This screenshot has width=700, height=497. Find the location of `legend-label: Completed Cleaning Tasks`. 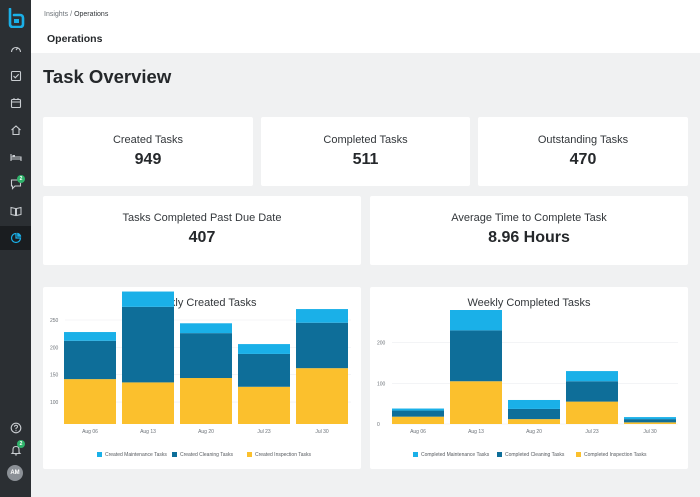

legend-label: Completed Cleaning Tasks is located at coordinates (535, 455).